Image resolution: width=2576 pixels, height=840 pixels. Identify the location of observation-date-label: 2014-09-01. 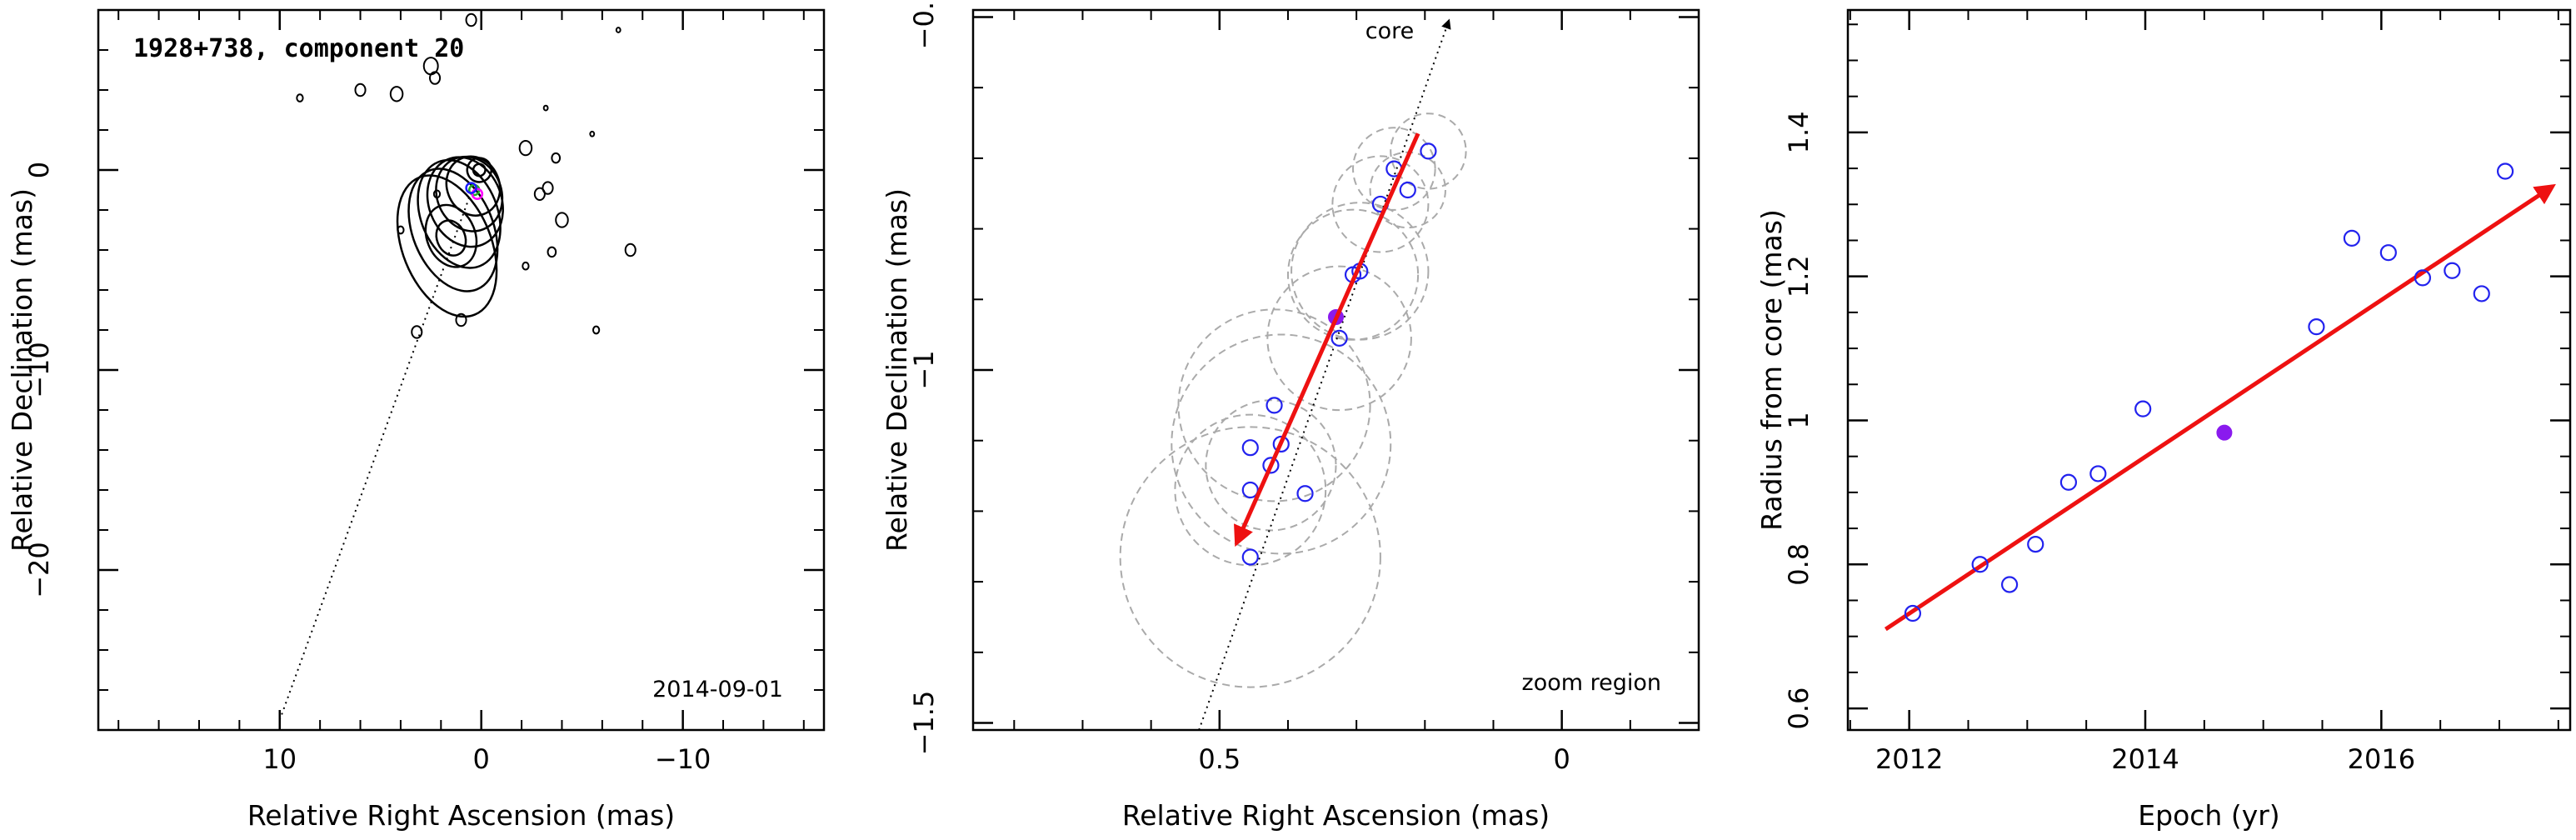
(717, 689).